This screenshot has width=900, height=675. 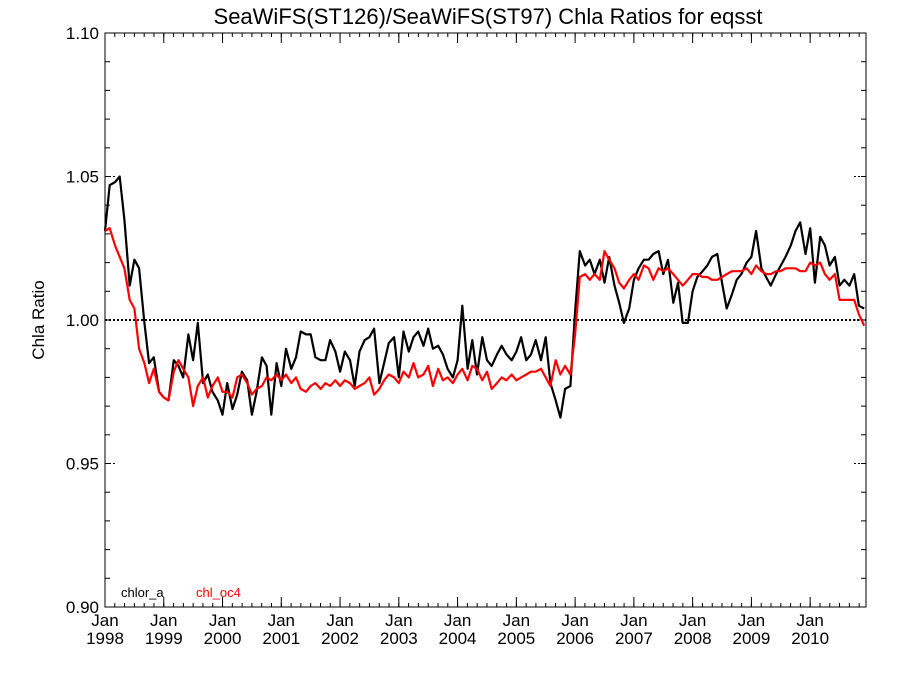 What do you see at coordinates (82, 177) in the screenshot?
I see `y-tick-label: 1.05` at bounding box center [82, 177].